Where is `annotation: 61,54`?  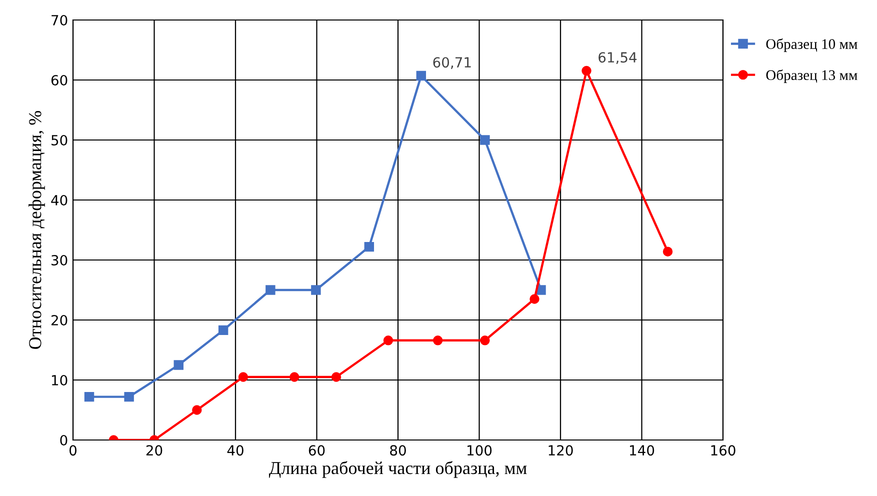
annotation: 61,54 is located at coordinates (617, 58).